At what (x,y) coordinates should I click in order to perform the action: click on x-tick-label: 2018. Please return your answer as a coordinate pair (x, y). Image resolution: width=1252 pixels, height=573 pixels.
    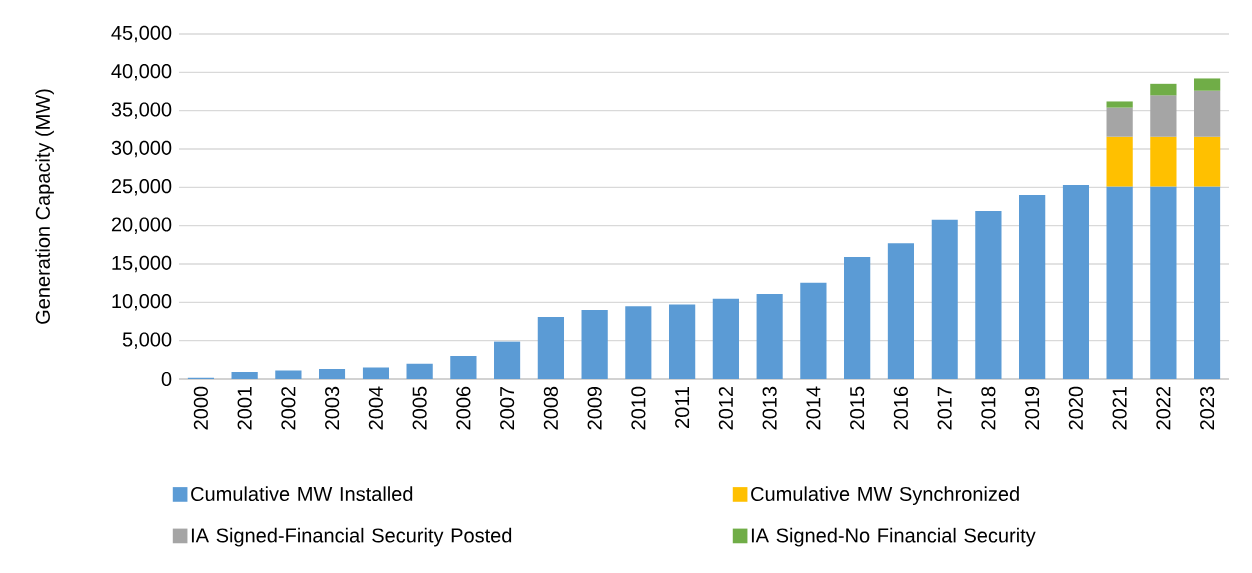
    Looking at the image, I should click on (988, 408).